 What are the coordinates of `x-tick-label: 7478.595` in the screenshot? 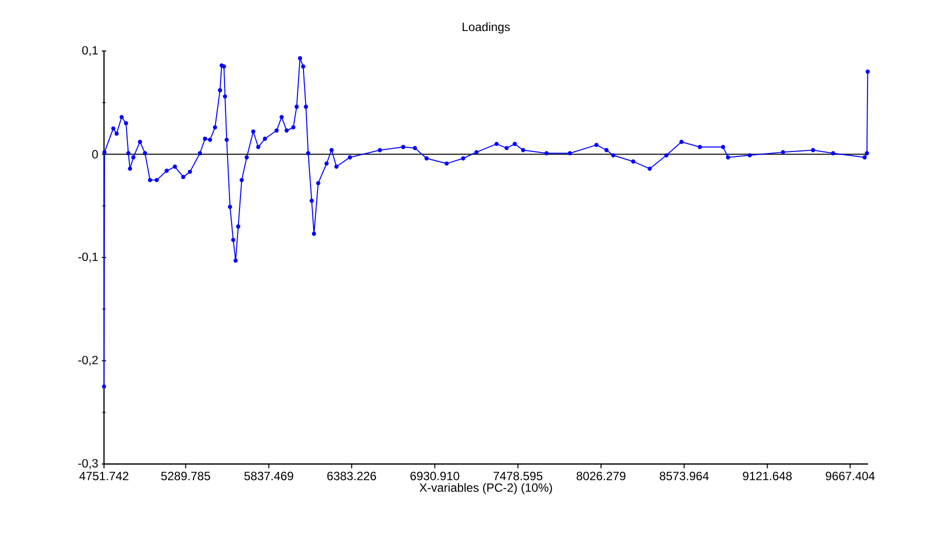 It's located at (518, 476).